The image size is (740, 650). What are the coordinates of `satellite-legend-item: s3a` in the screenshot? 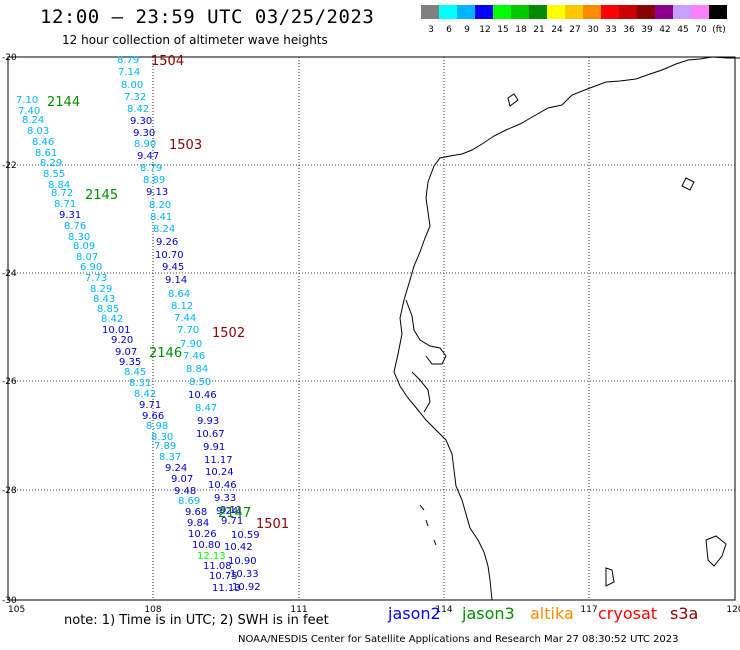 It's located at (684, 613).